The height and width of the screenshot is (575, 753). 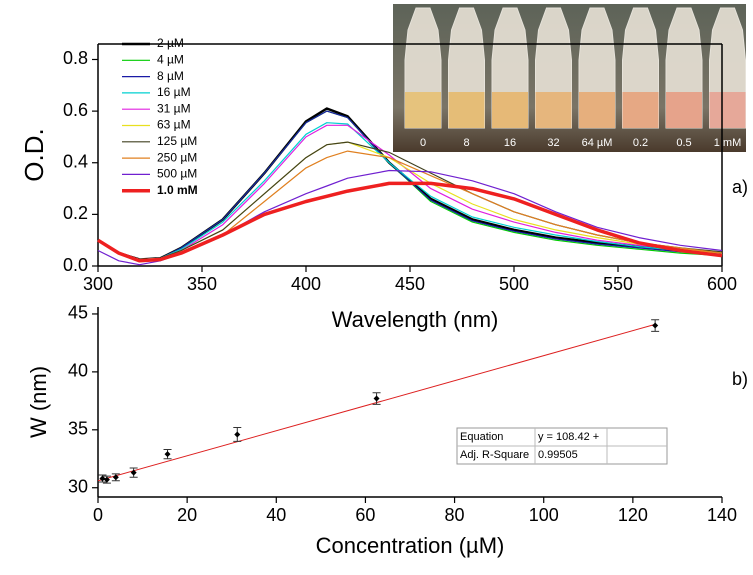 What do you see at coordinates (170, 59) in the screenshot?
I see `legend-label: 4 µM` at bounding box center [170, 59].